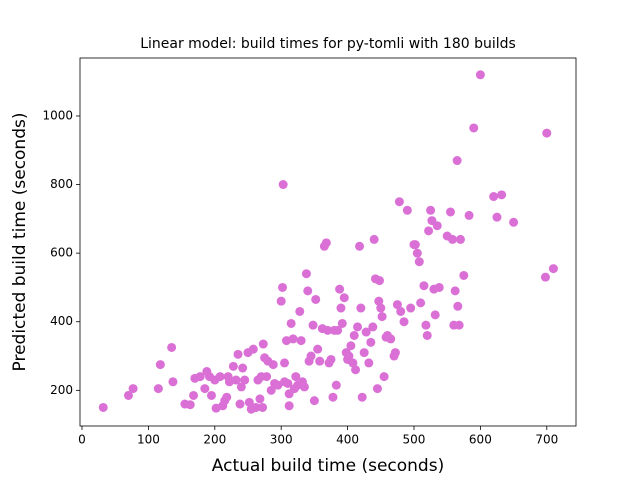  What do you see at coordinates (214, 440) in the screenshot?
I see `x-tick-label: 200` at bounding box center [214, 440].